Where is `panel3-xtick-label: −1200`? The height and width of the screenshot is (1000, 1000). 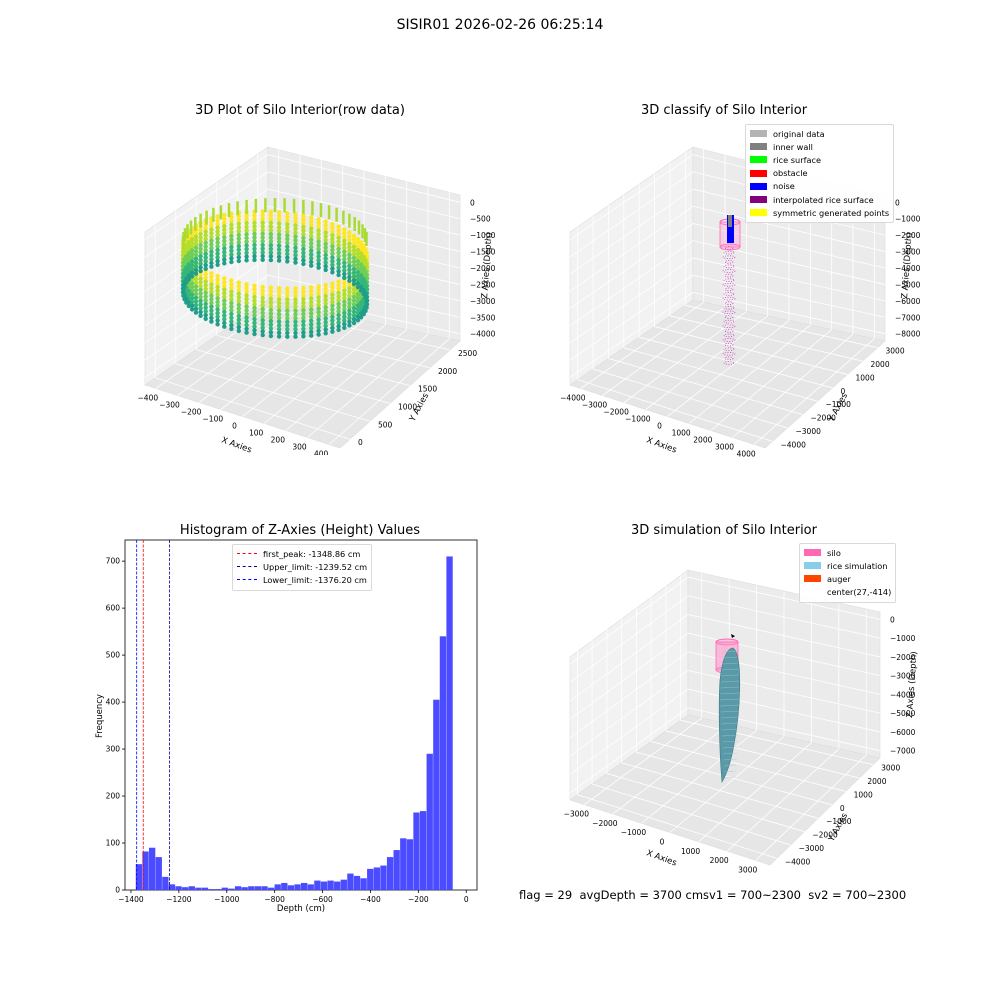
panel3-xtick-label: −1200 is located at coordinates (179, 899).